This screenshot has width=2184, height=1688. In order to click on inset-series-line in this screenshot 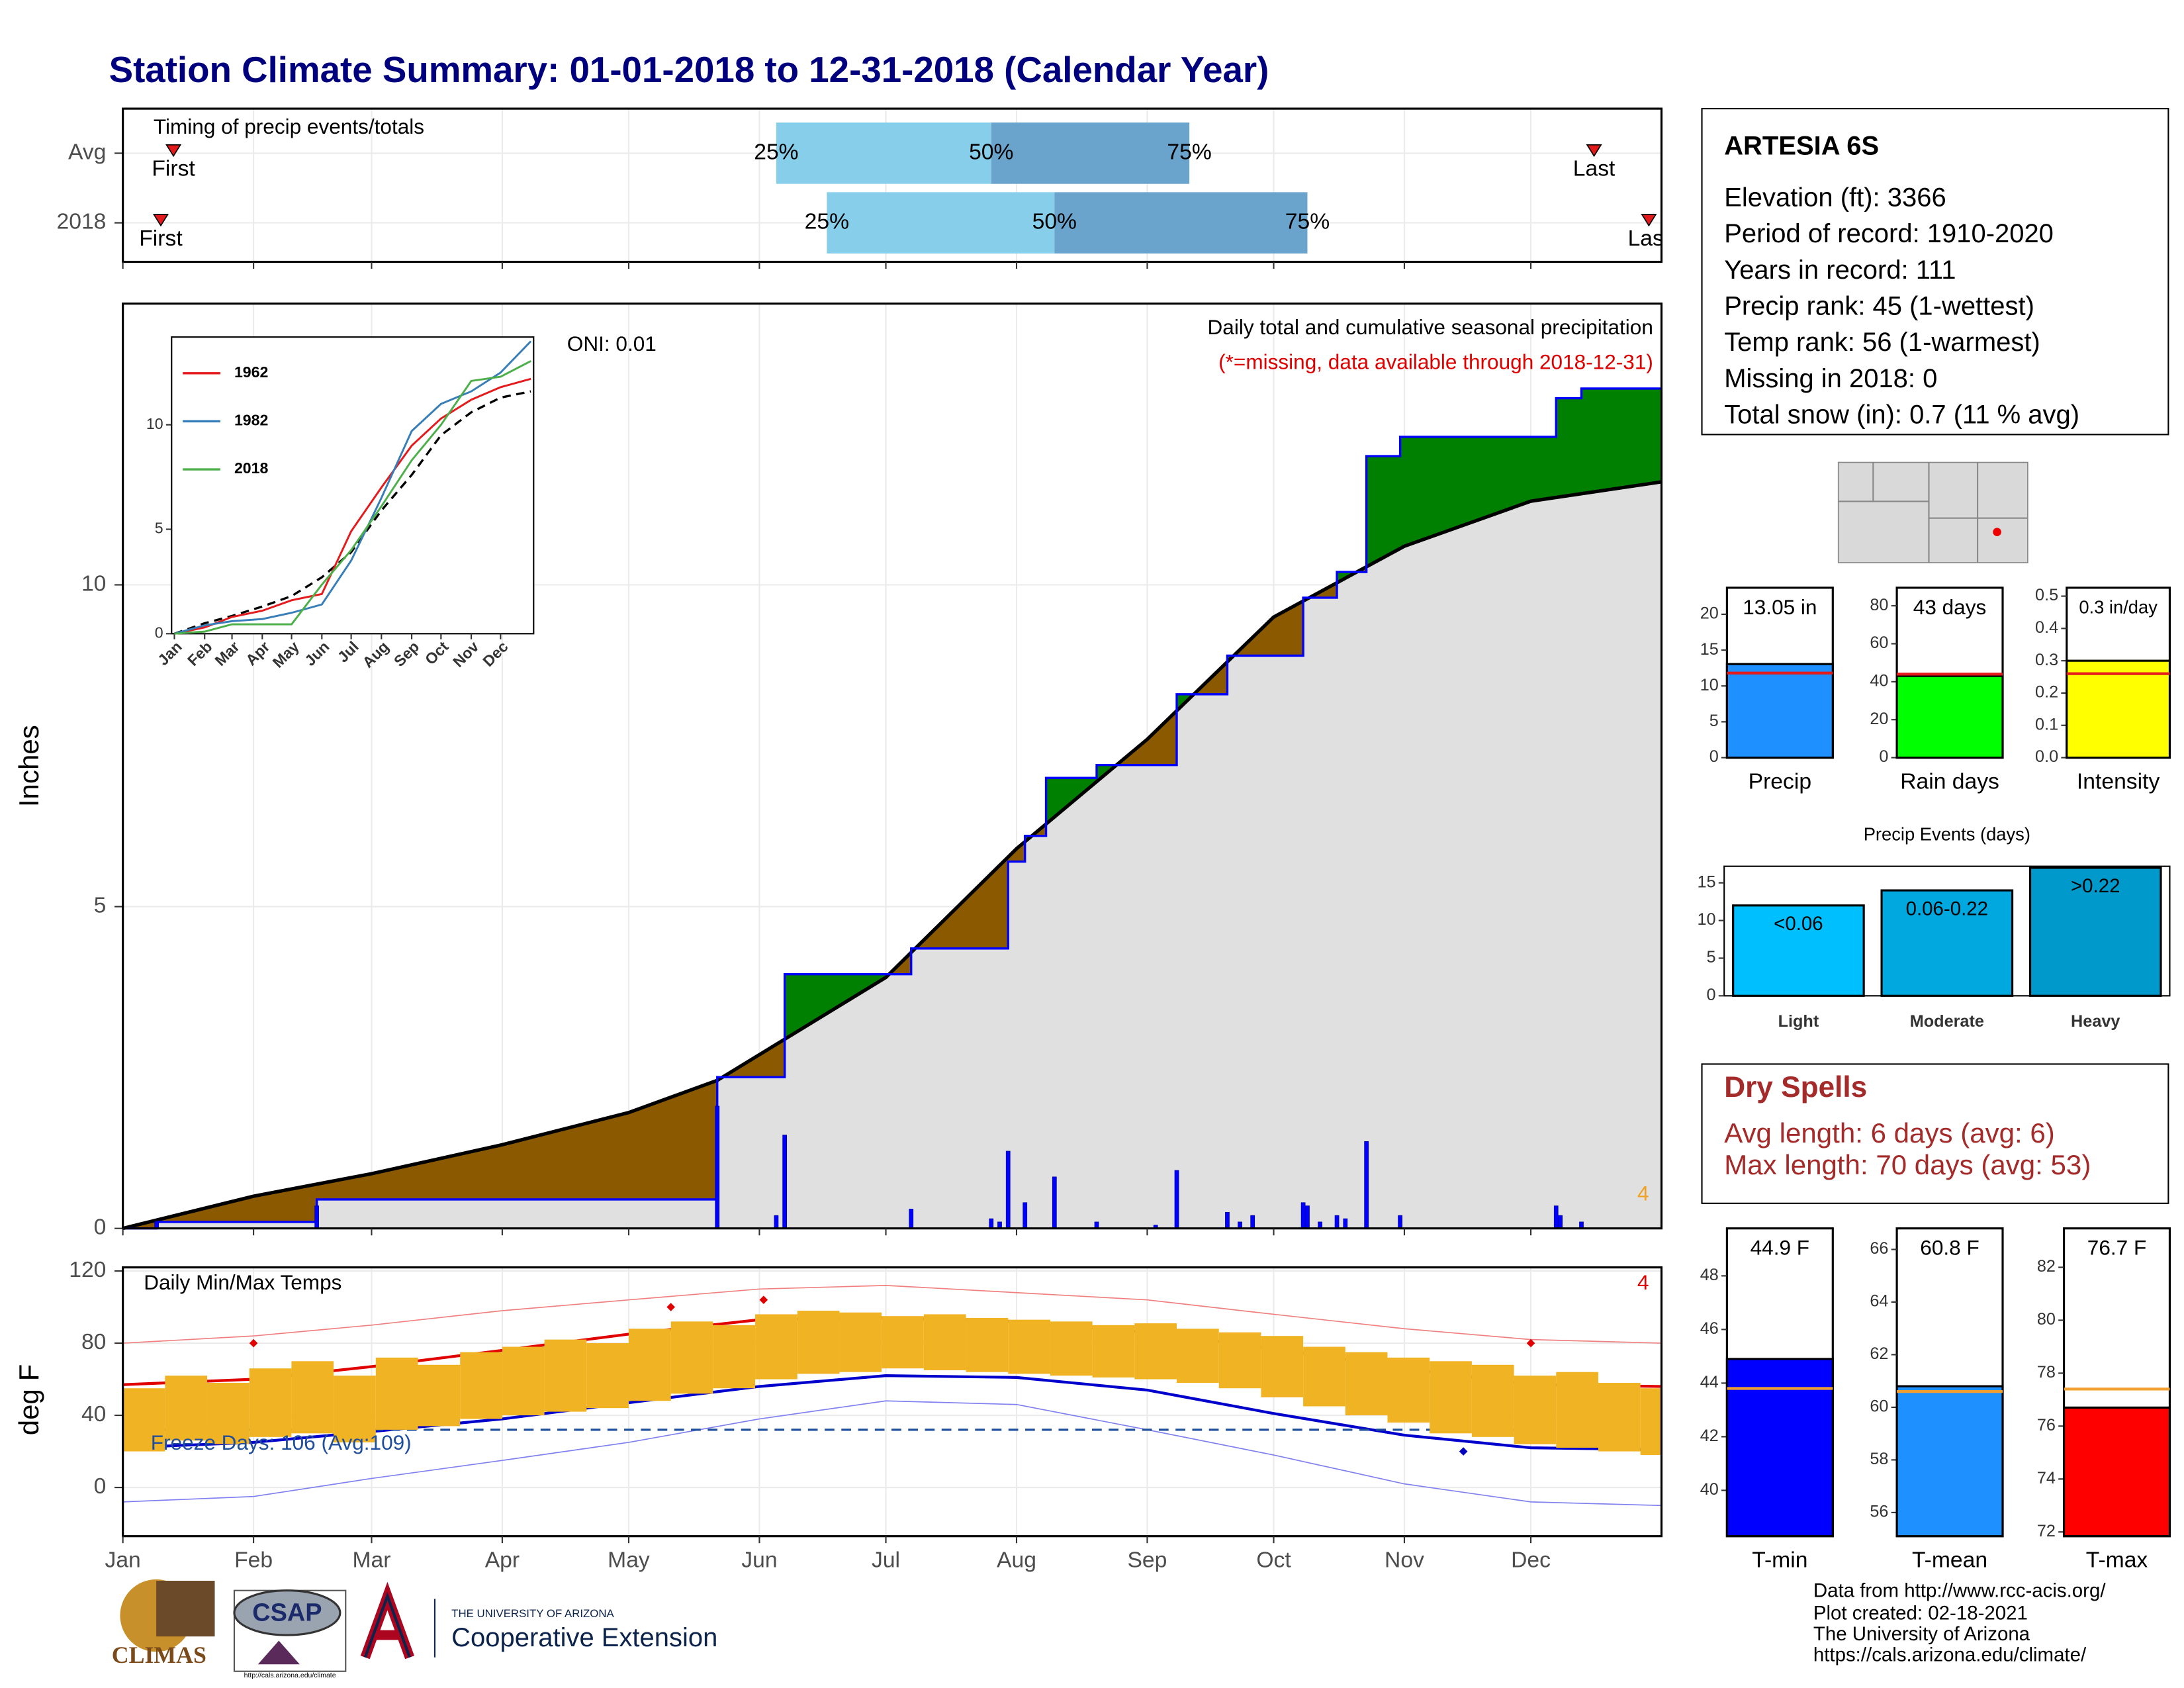, I will do `click(353, 497)`.